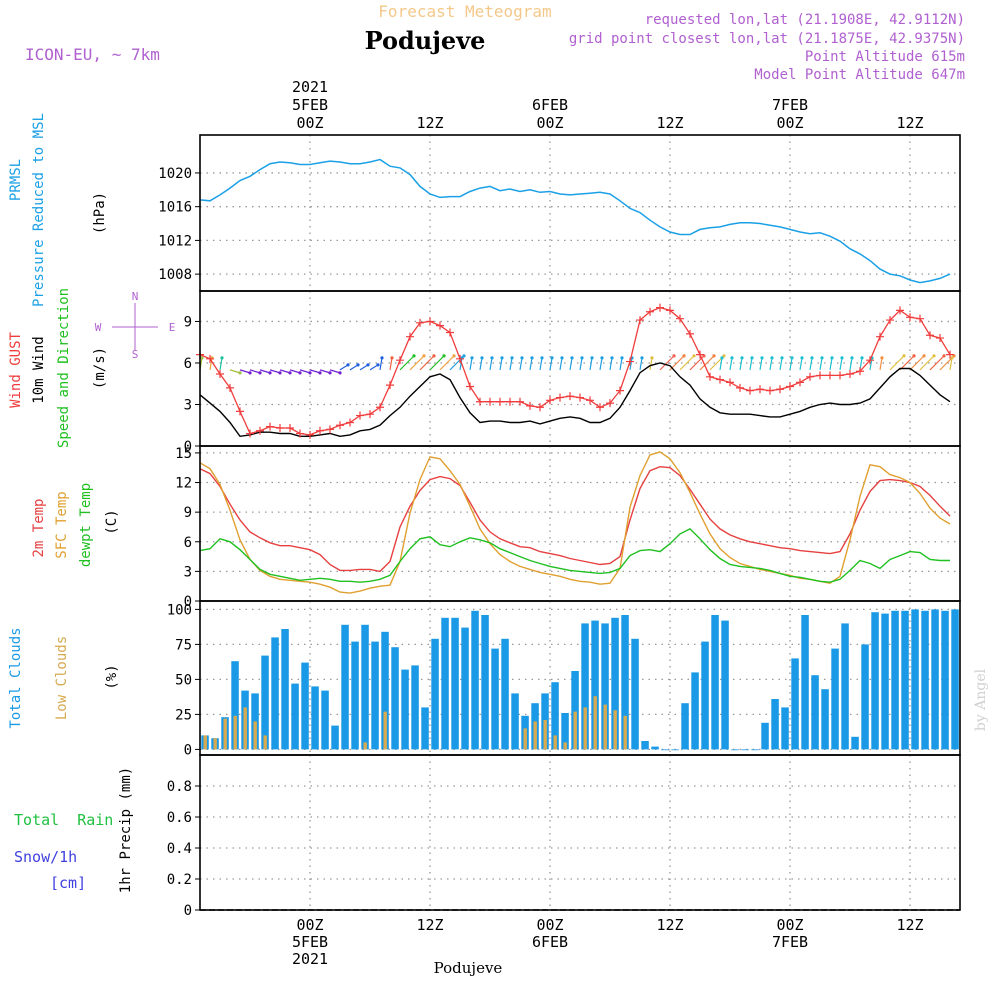  I want to click on pressure-ytick-label: 1008, so click(175, 275).